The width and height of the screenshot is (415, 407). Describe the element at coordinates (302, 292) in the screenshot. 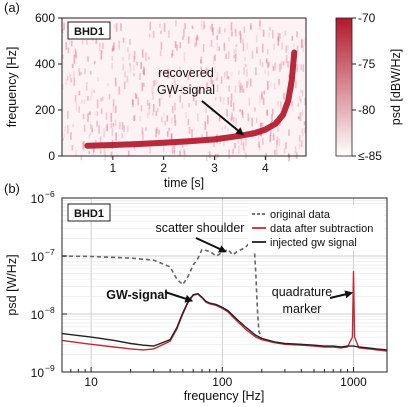

I see `annotation-quadrature-line1: quadrature` at that location.